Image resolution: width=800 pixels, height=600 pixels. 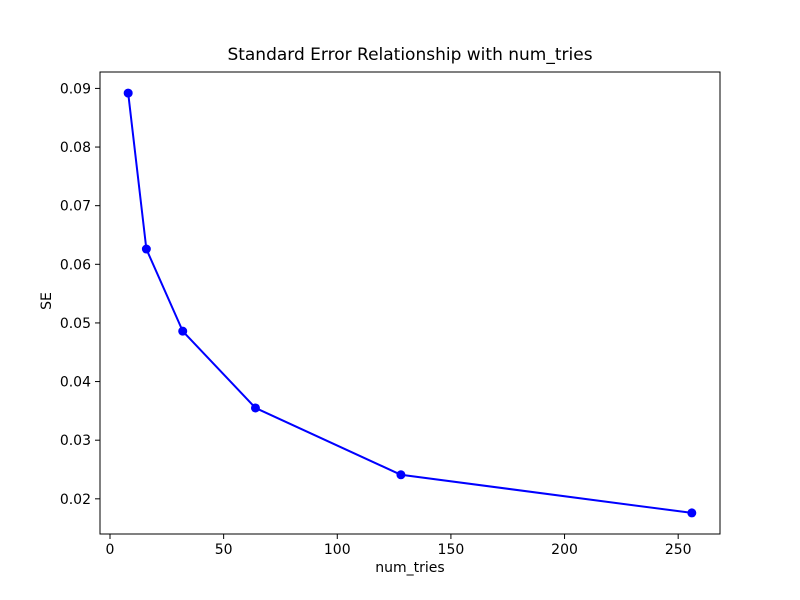 I want to click on x-tick-label: 50, so click(x=224, y=550).